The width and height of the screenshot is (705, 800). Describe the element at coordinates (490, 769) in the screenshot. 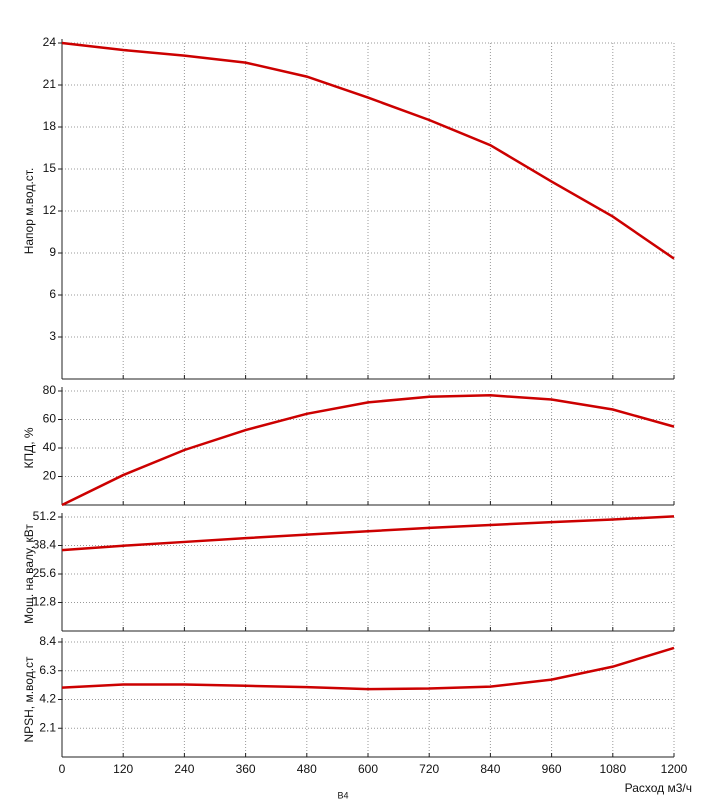

I see `x-tick-label: 840` at that location.